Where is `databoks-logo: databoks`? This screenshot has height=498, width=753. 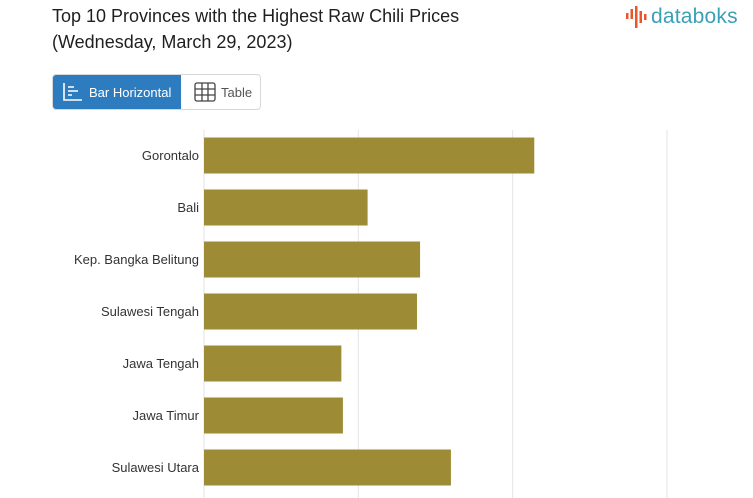 databoks-logo: databoks is located at coordinates (681, 17).